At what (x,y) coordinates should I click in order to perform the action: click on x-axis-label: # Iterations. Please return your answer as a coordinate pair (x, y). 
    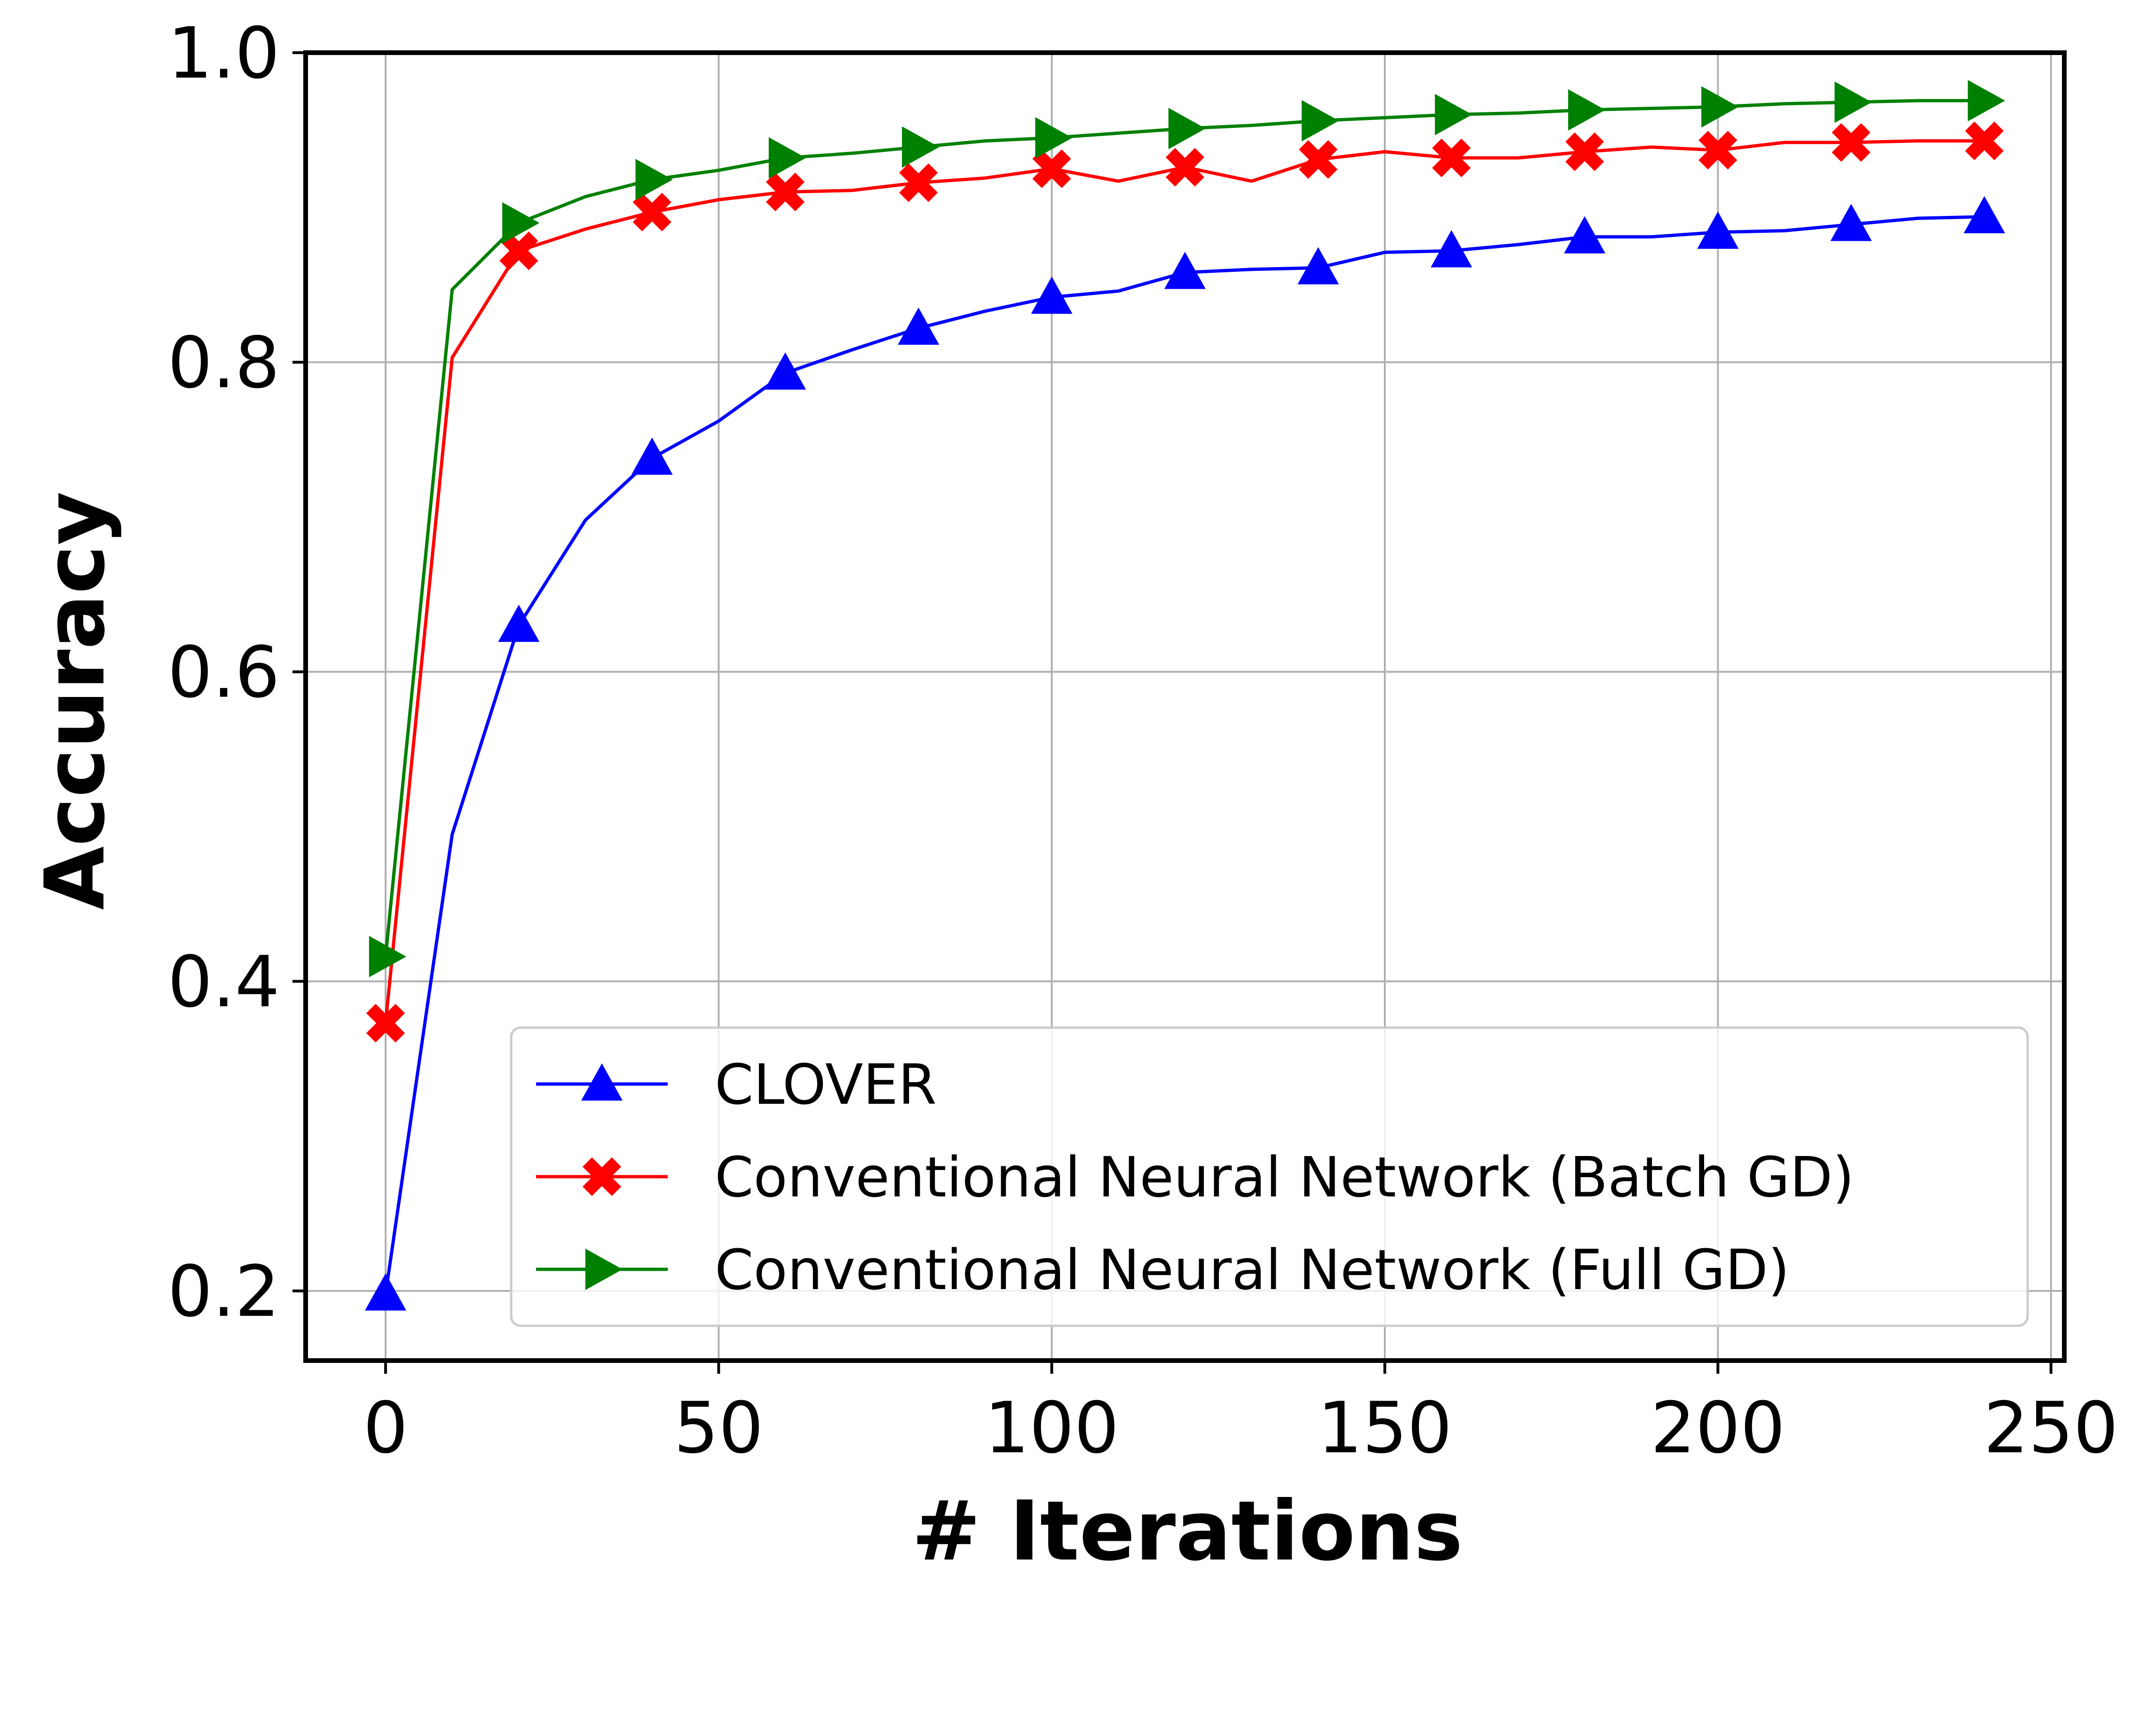
    Looking at the image, I should click on (1187, 1531).